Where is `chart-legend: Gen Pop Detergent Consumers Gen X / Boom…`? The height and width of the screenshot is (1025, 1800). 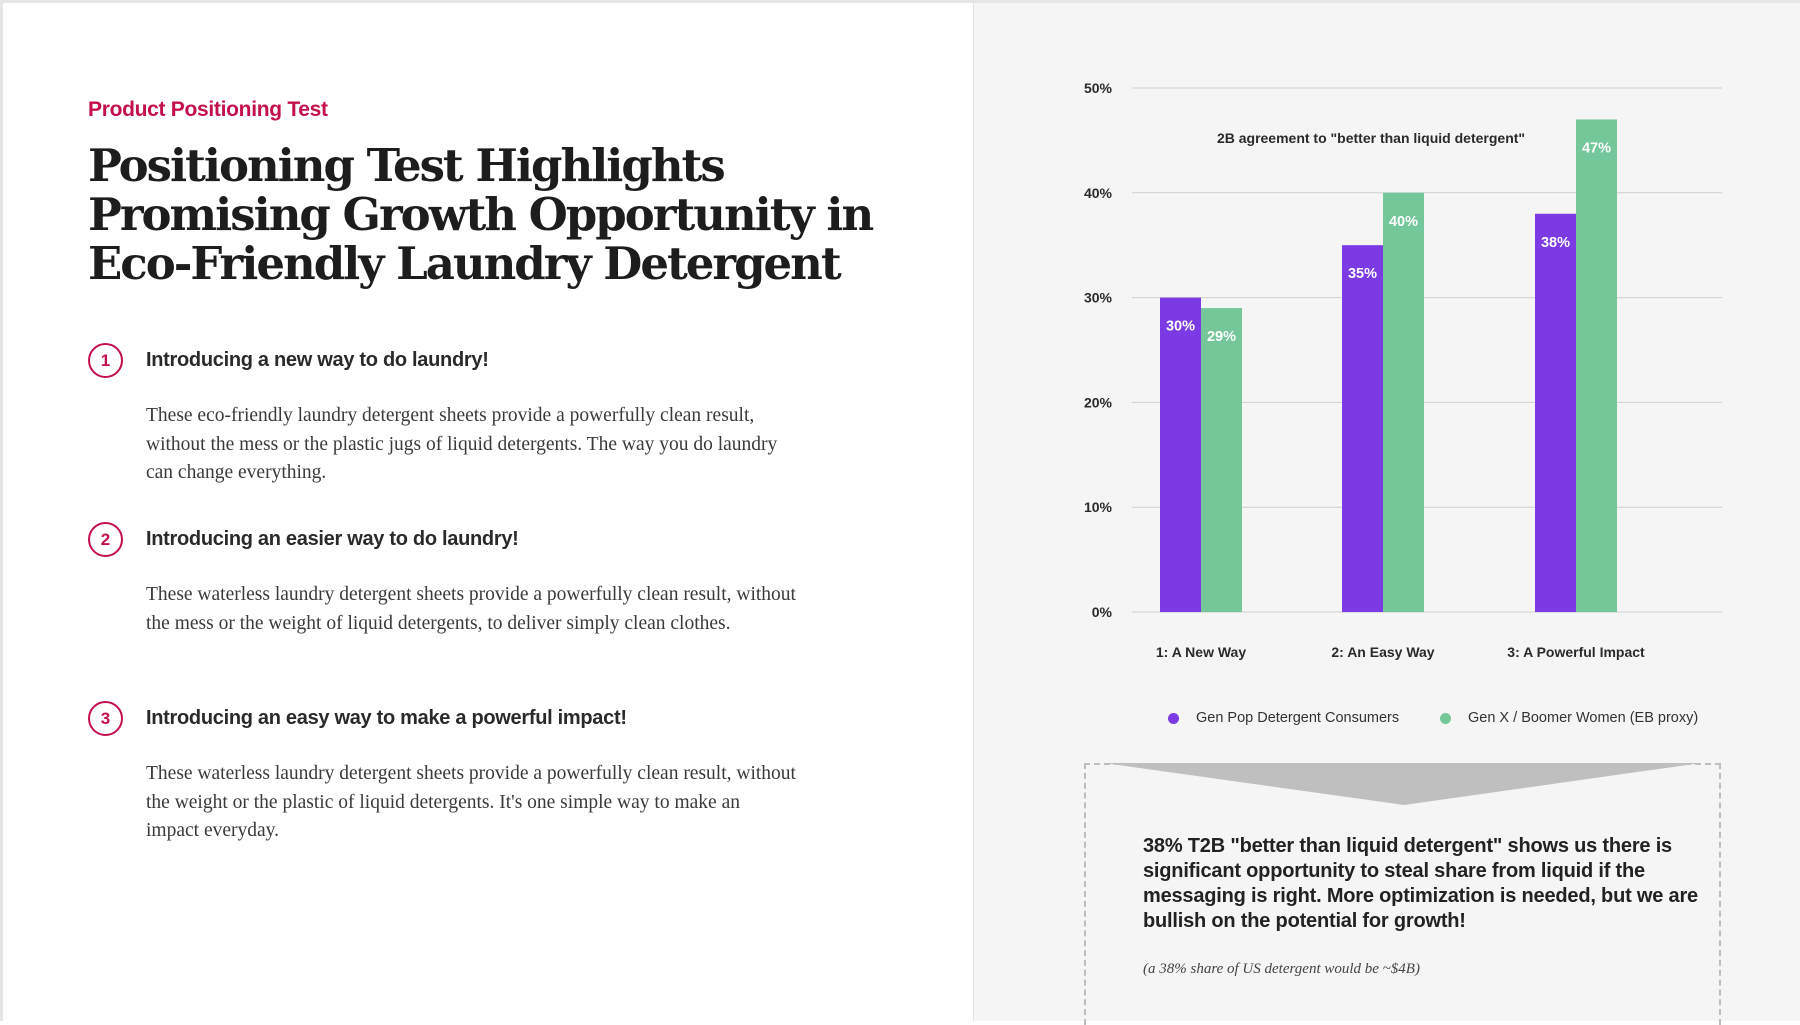
chart-legend: Gen Pop Detergent Consumers Gen X / Boom… is located at coordinates (1387, 722).